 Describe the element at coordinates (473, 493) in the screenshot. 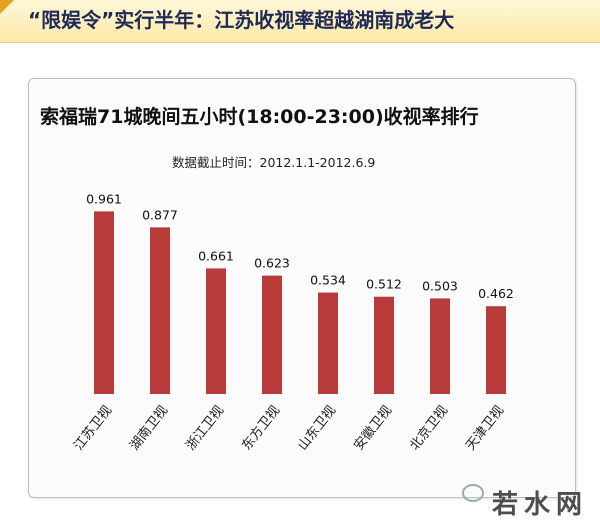

I see `watermark-chat-icon` at that location.